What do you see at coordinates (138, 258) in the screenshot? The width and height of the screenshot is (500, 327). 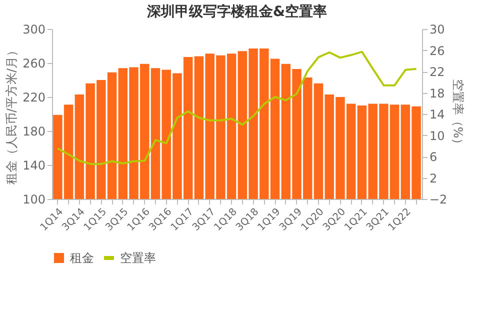 I see `legend-label: 空置率` at bounding box center [138, 258].